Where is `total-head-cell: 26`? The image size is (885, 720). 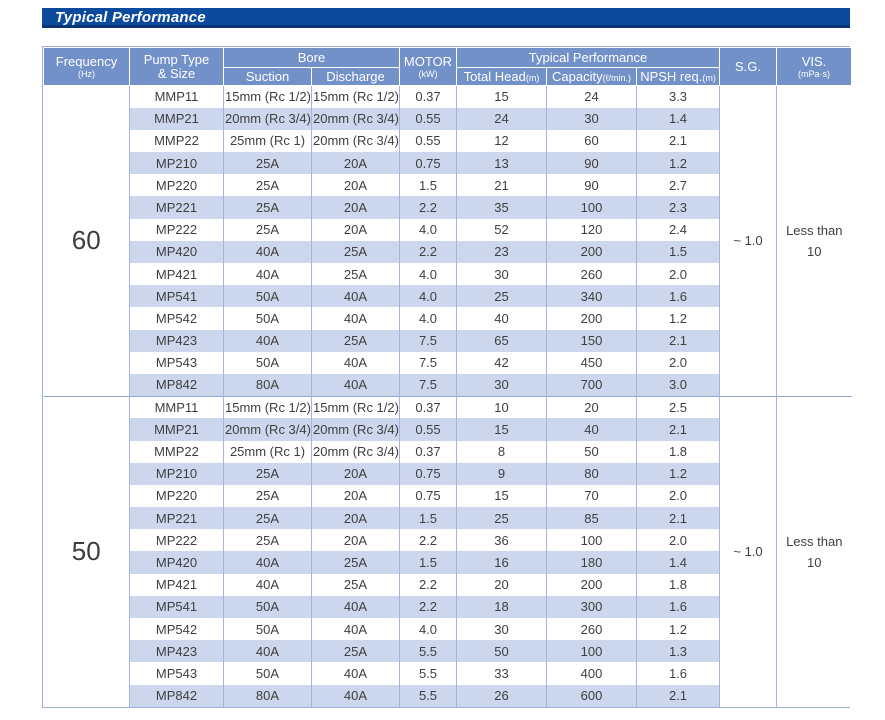 total-head-cell: 26 is located at coordinates (501, 695).